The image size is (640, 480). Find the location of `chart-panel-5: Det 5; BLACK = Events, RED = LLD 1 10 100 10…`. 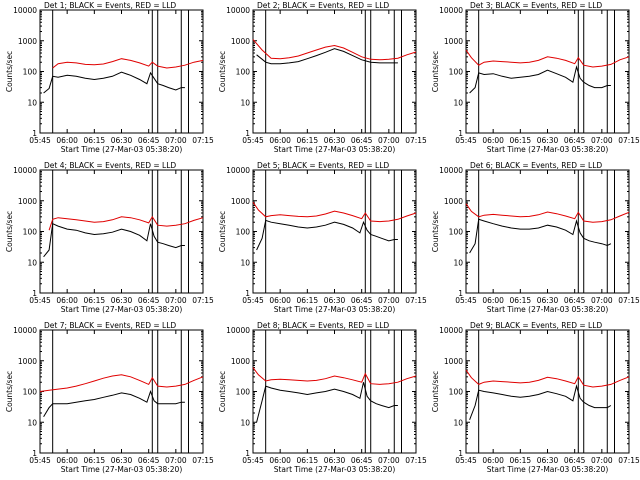

chart-panel-5: Det 5; BLACK = Events, RED = LLD 1 10 100 10… is located at coordinates (322, 237).